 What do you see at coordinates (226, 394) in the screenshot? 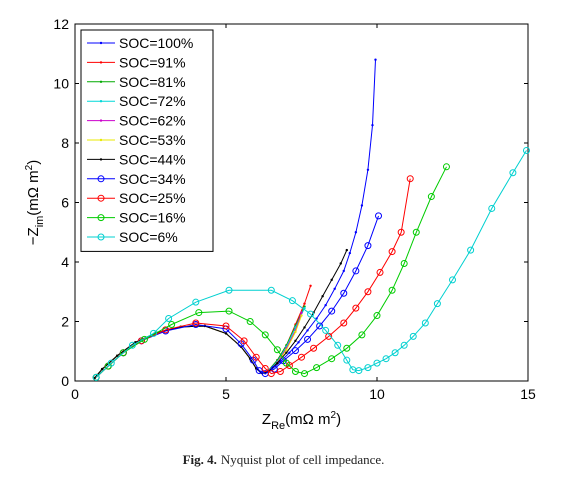
I see `x-tick-label: 5` at bounding box center [226, 394].